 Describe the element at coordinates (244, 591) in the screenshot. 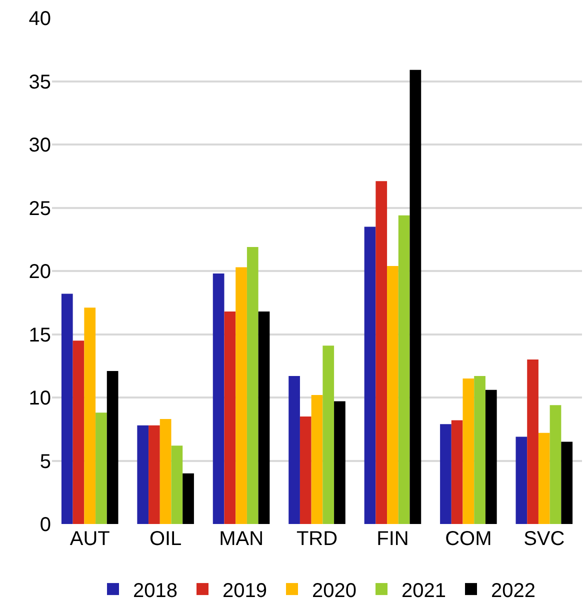

I see `legend-label: 2019` at that location.